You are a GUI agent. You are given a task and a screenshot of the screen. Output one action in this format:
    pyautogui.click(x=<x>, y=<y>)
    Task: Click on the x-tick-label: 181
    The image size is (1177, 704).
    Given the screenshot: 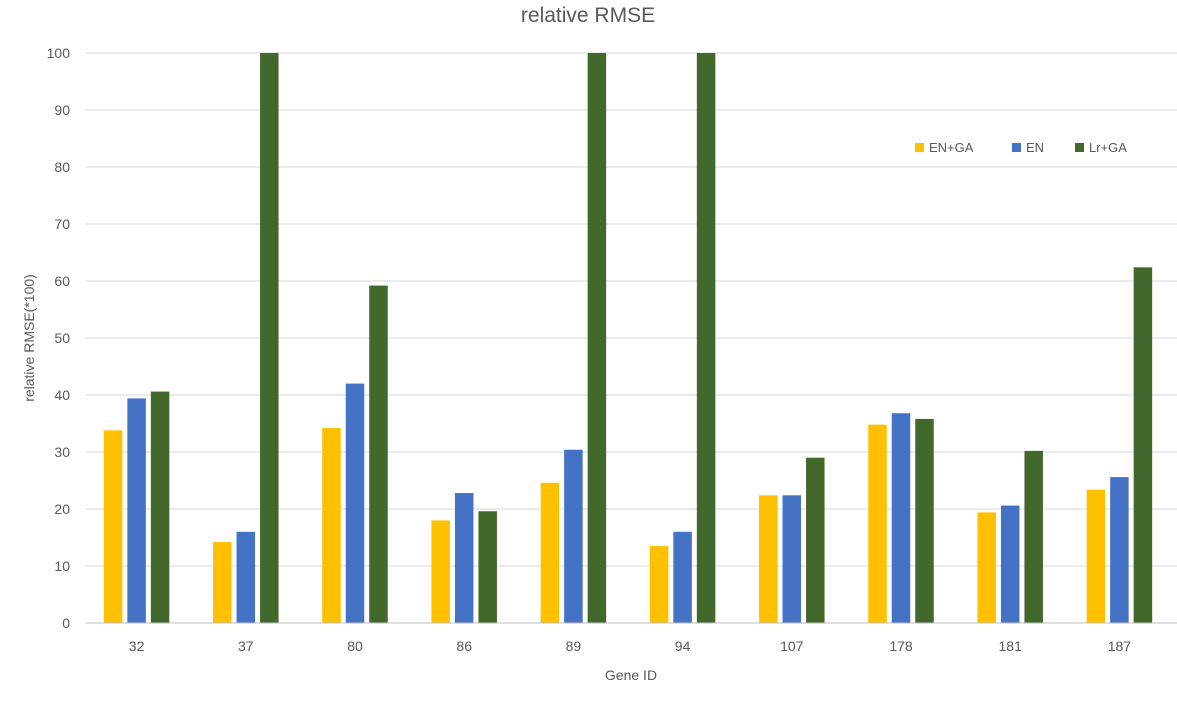 What is the action you would take?
    pyautogui.click(x=1011, y=646)
    